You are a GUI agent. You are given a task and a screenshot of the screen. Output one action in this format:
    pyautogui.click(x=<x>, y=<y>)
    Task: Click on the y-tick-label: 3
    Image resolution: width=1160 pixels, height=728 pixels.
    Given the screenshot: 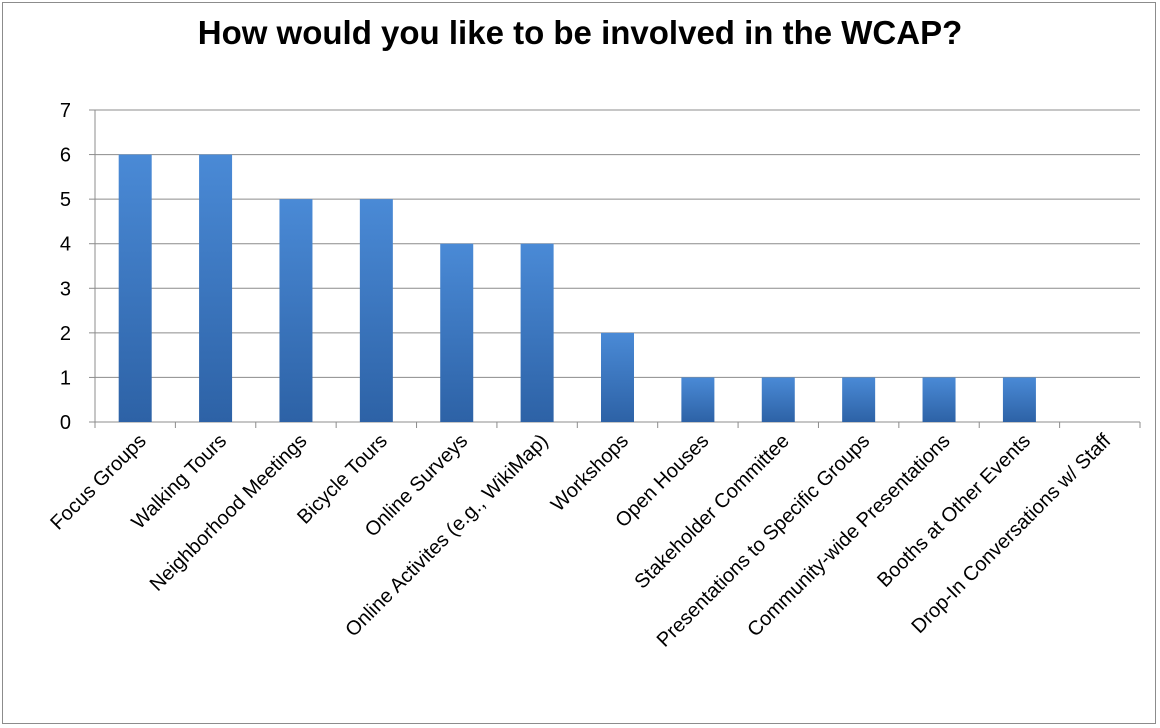 What is the action you would take?
    pyautogui.click(x=65, y=289)
    